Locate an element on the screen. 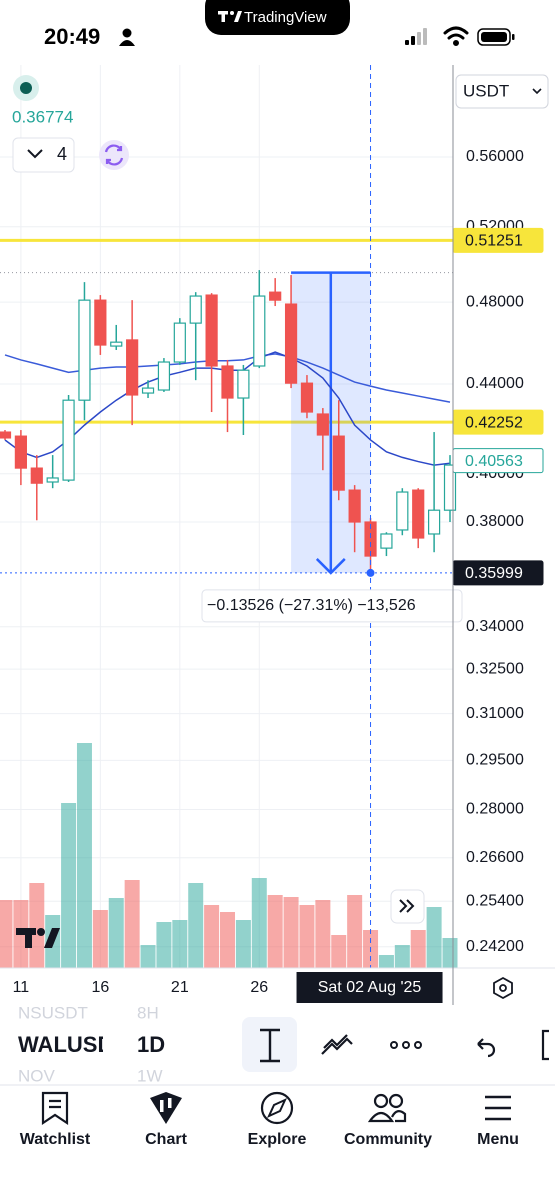 The height and width of the screenshot is (1200, 555). nav-label: Menu is located at coordinates (498, 1139).